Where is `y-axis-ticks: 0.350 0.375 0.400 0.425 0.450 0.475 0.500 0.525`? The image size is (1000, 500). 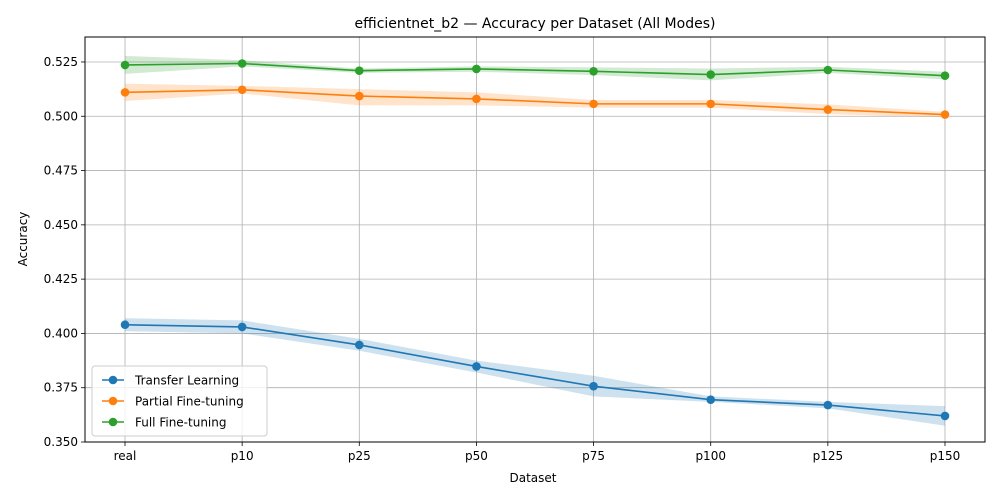 y-axis-ticks: 0.350 0.375 0.400 0.425 0.450 0.475 0.500 0.525 is located at coordinates (64, 252).